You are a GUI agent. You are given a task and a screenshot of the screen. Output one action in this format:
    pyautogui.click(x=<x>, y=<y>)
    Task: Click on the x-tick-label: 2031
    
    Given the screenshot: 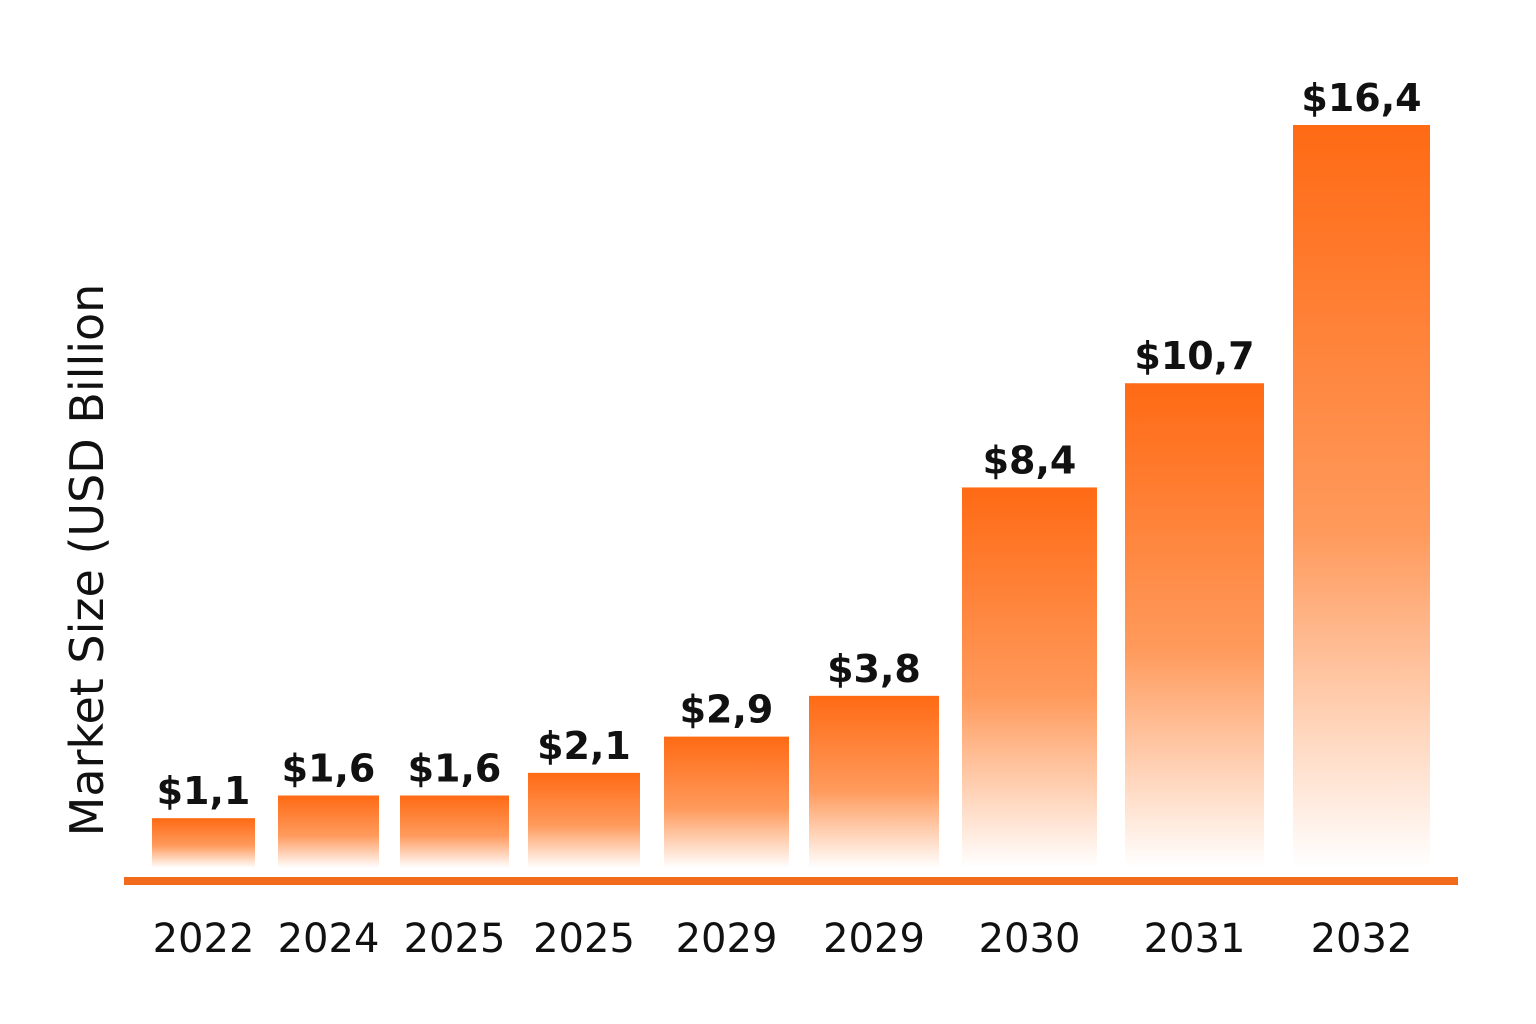 What is the action you would take?
    pyautogui.click(x=1195, y=939)
    